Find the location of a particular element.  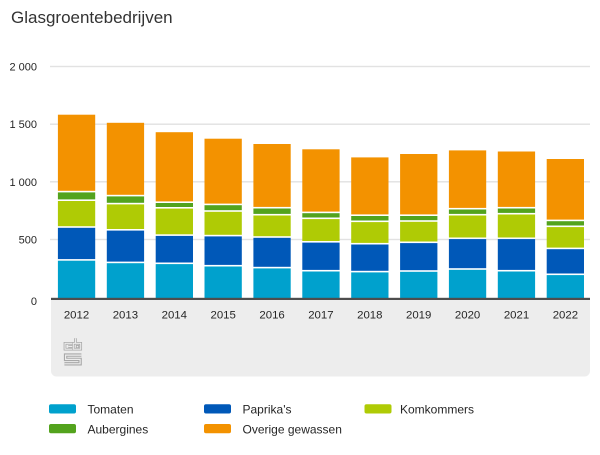

svg-text: 0 is located at coordinates (34, 302).